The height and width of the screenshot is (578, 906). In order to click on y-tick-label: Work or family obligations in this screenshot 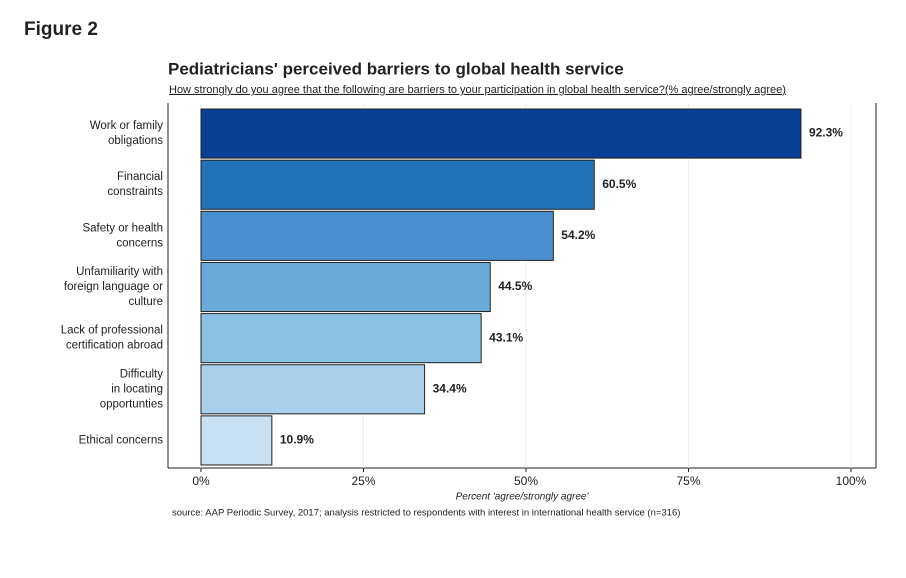, I will do `click(127, 133)`.